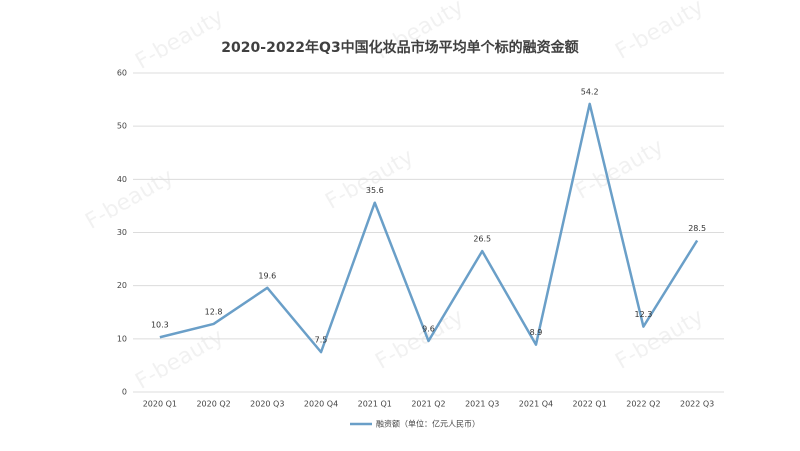 This screenshot has width=800, height=451. I want to click on y-tick-label: 10, so click(122, 338).